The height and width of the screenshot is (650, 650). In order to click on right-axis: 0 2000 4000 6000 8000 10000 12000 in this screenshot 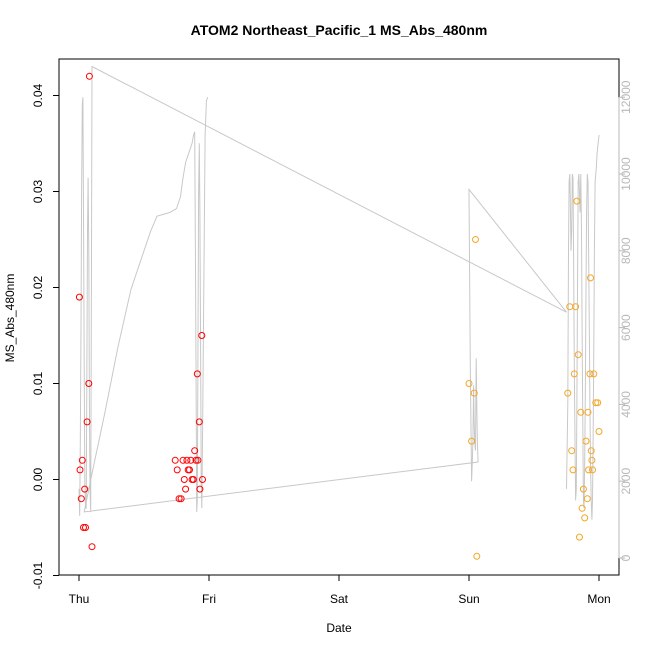, I will do `click(625, 320)`.